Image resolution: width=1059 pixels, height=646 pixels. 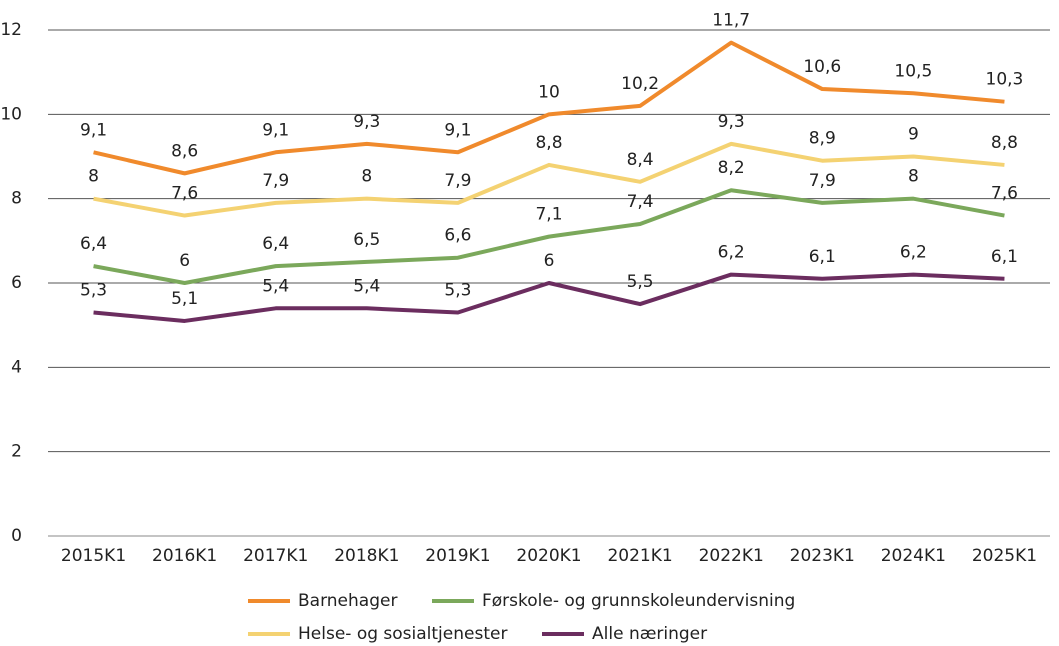 I want to click on x-tick-label: 2022K1, so click(x=731, y=556).